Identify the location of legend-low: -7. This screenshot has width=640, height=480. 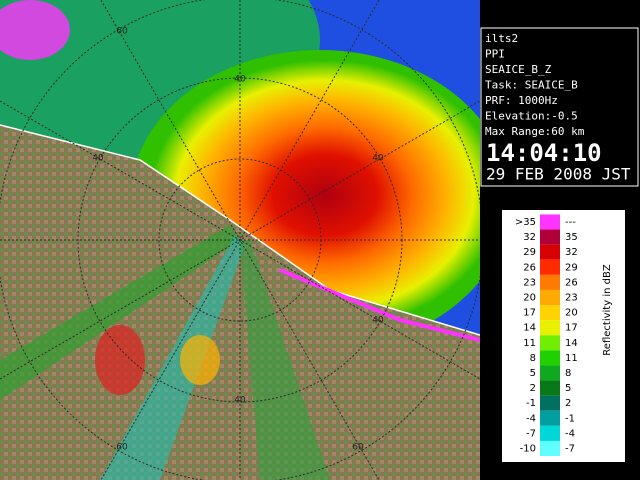
(531, 433).